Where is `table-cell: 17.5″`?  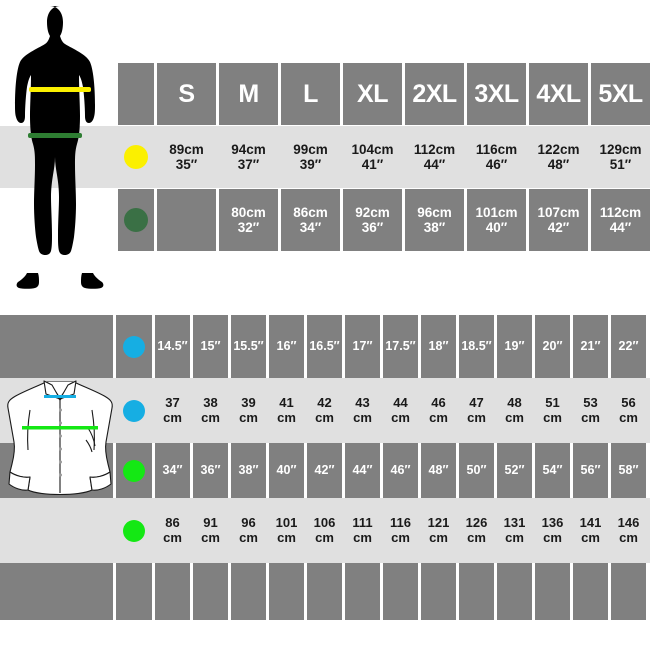 table-cell: 17.5″ is located at coordinates (400, 346).